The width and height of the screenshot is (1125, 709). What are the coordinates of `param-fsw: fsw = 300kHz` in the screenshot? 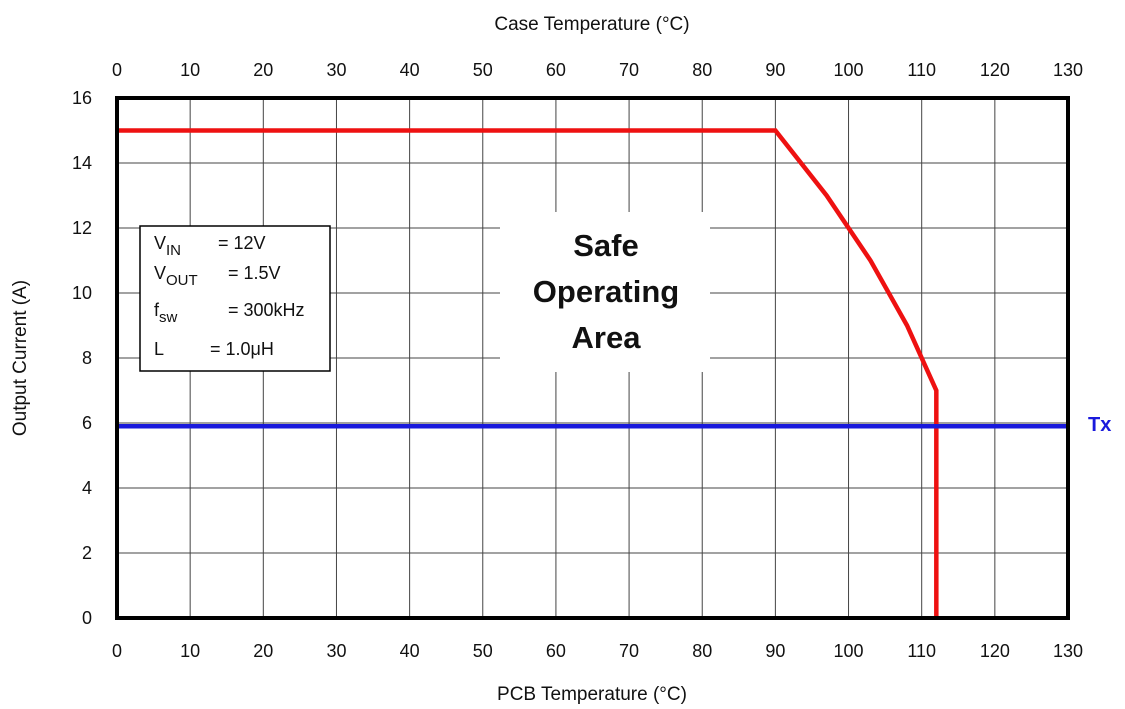 It's located at (229, 313).